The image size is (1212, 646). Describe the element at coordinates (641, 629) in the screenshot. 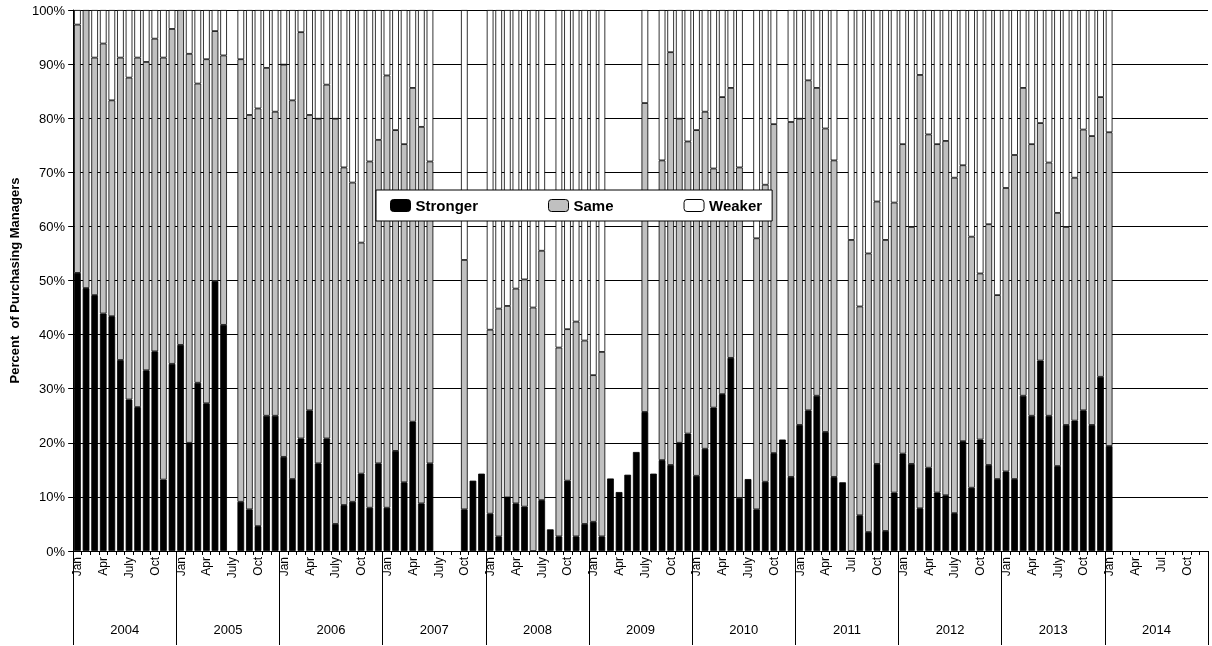

I see `text: 2009` at that location.